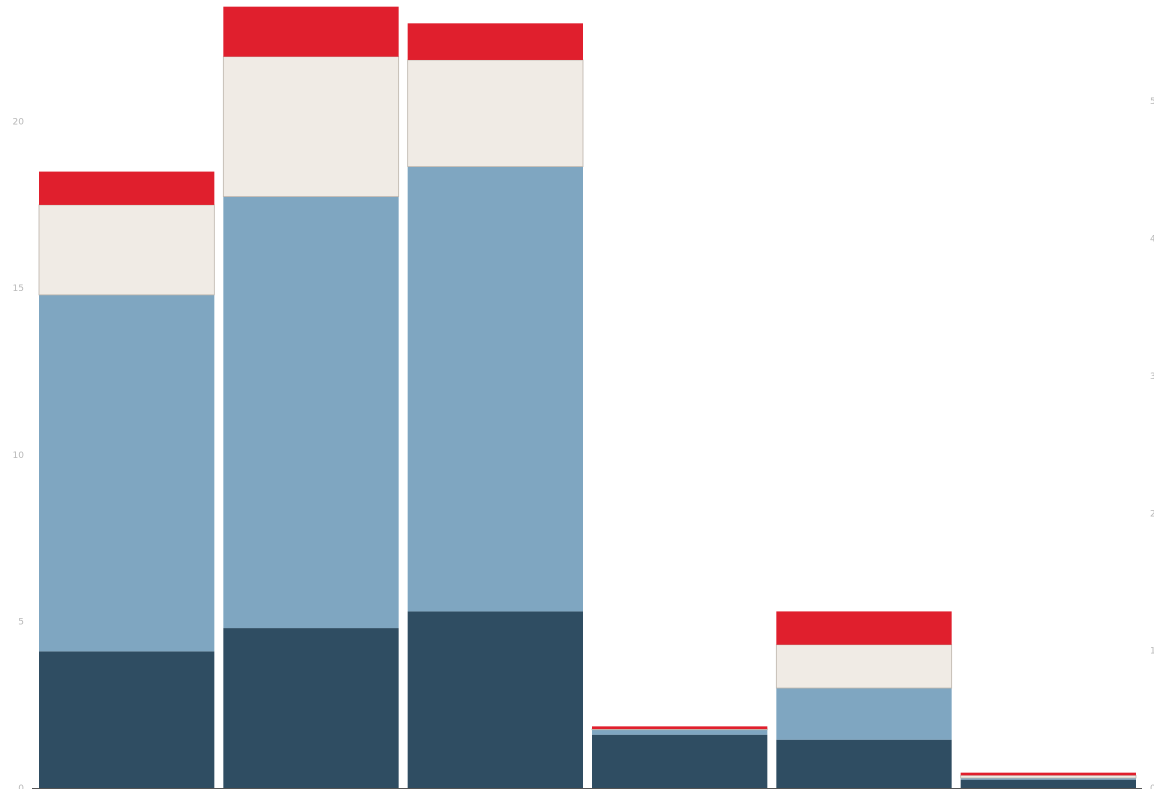 The width and height of the screenshot is (1154, 794). Describe the element at coordinates (1152, 652) in the screenshot. I see `right-axis-tick-label: 1` at that location.